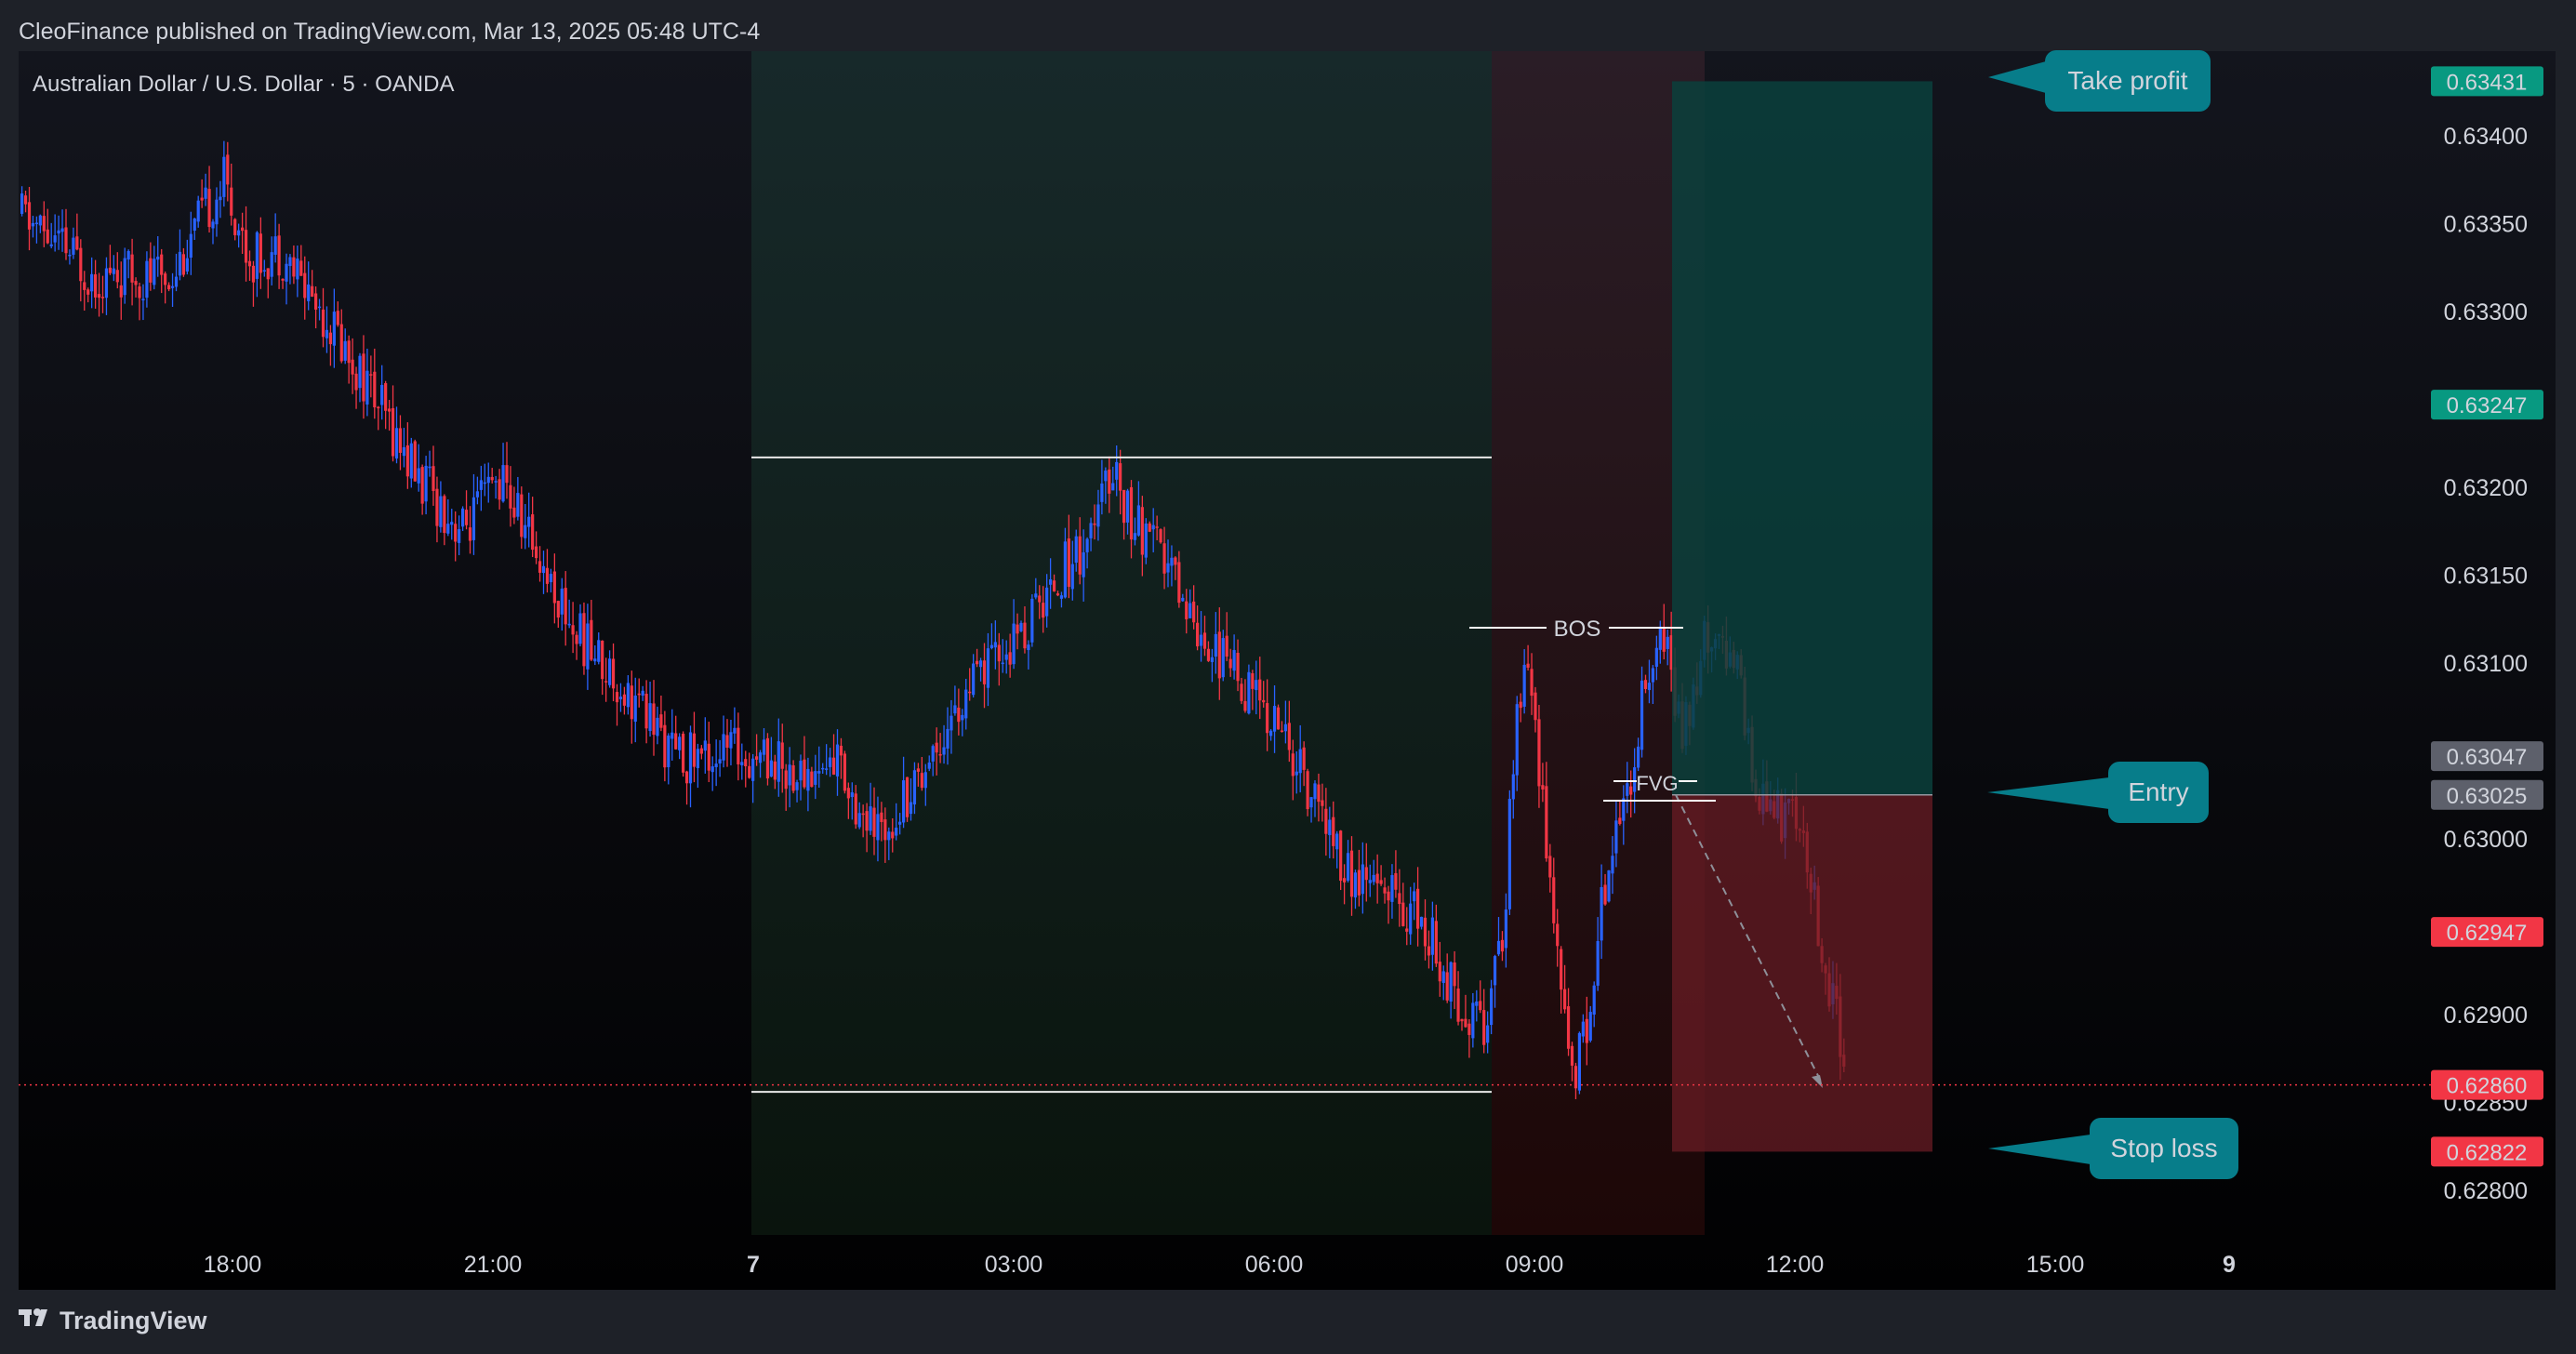 This screenshot has height=1354, width=2576. I want to click on projection-arrowhead, so click(1817, 1081).